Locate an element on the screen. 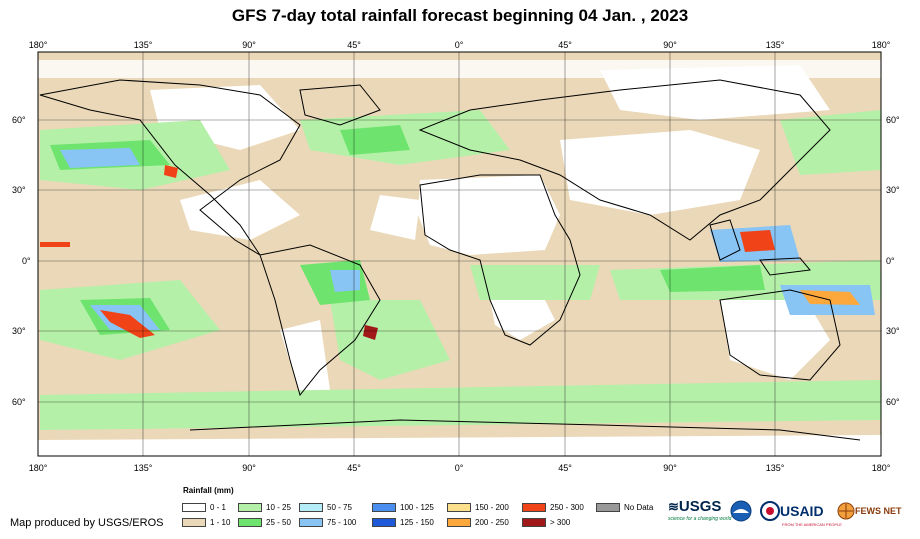  legend-item: 25 - 50 is located at coordinates (264, 522).